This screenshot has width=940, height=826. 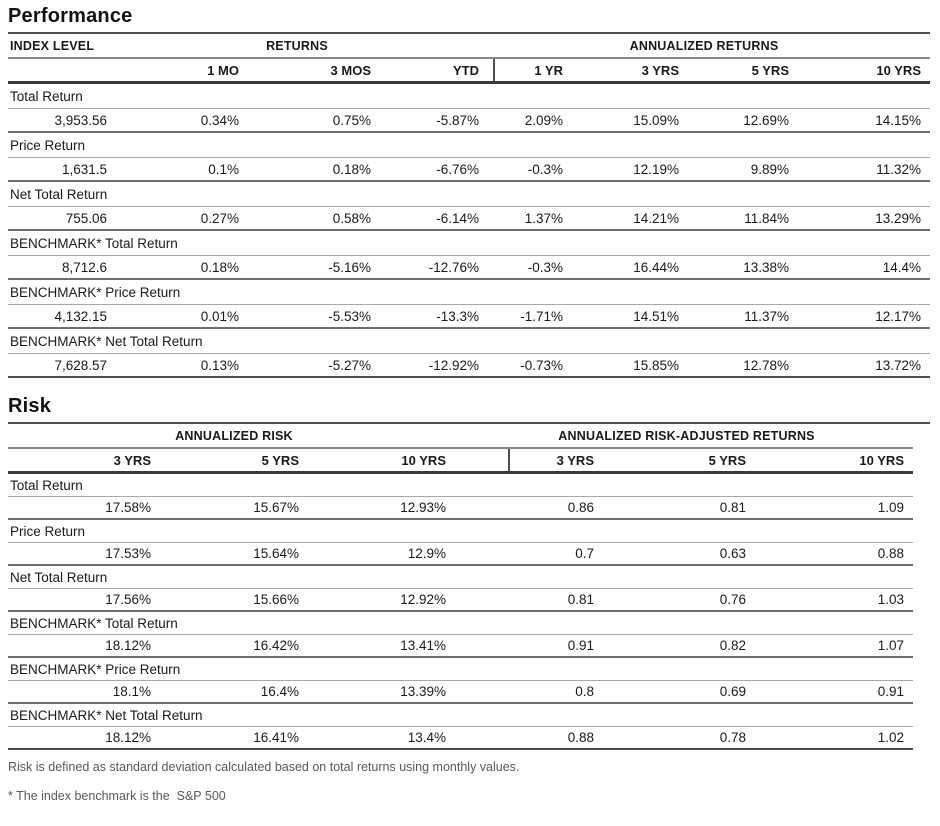 What do you see at coordinates (276, 553) in the screenshot?
I see `value-cell: 15.64%` at bounding box center [276, 553].